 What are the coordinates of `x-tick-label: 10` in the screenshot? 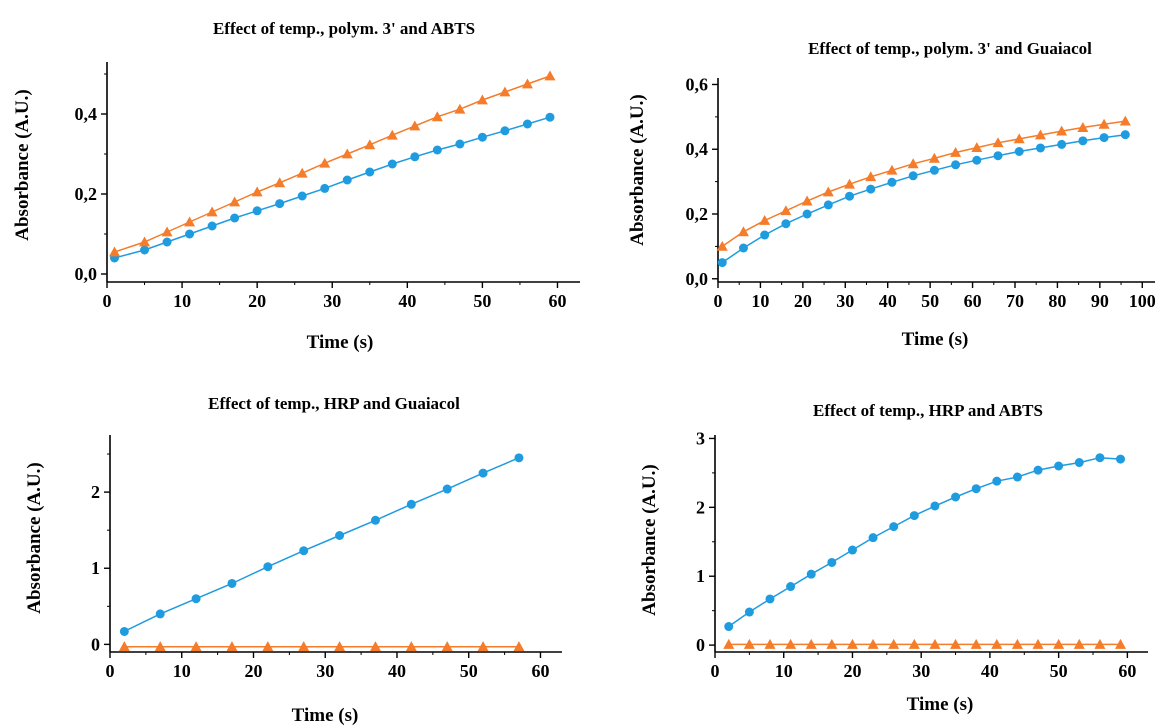 It's located at (182, 301).